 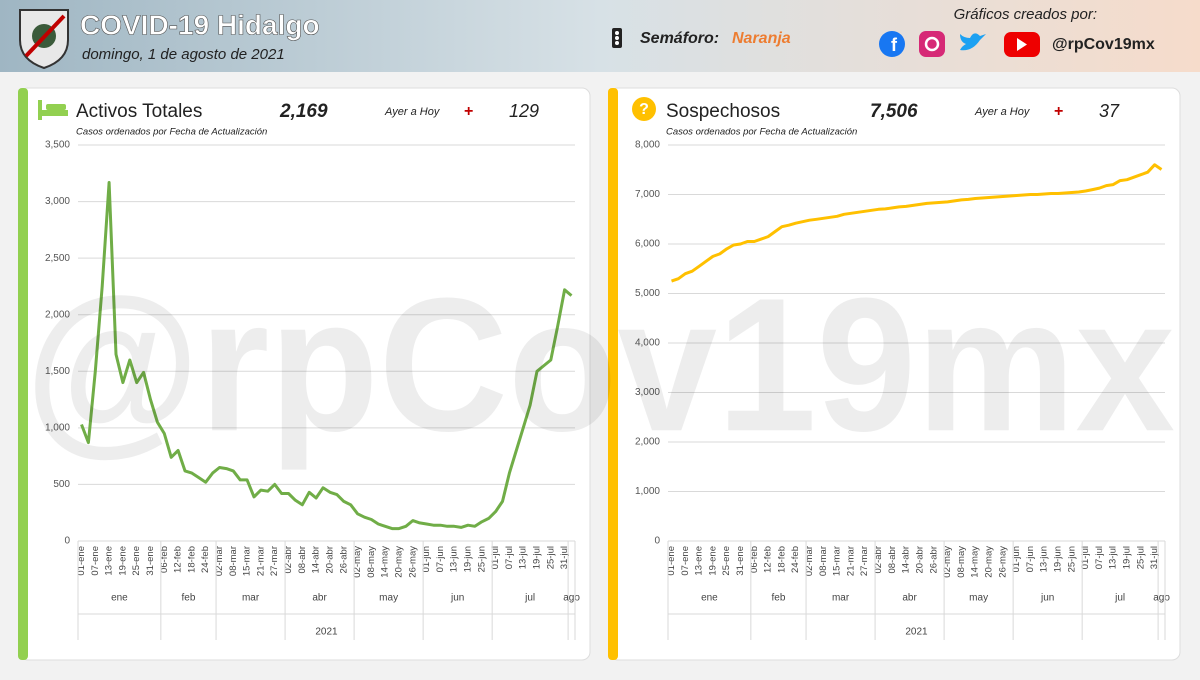 What do you see at coordinates (537, 557) in the screenshot?
I see `x-tick-label: 19-jul` at bounding box center [537, 557].